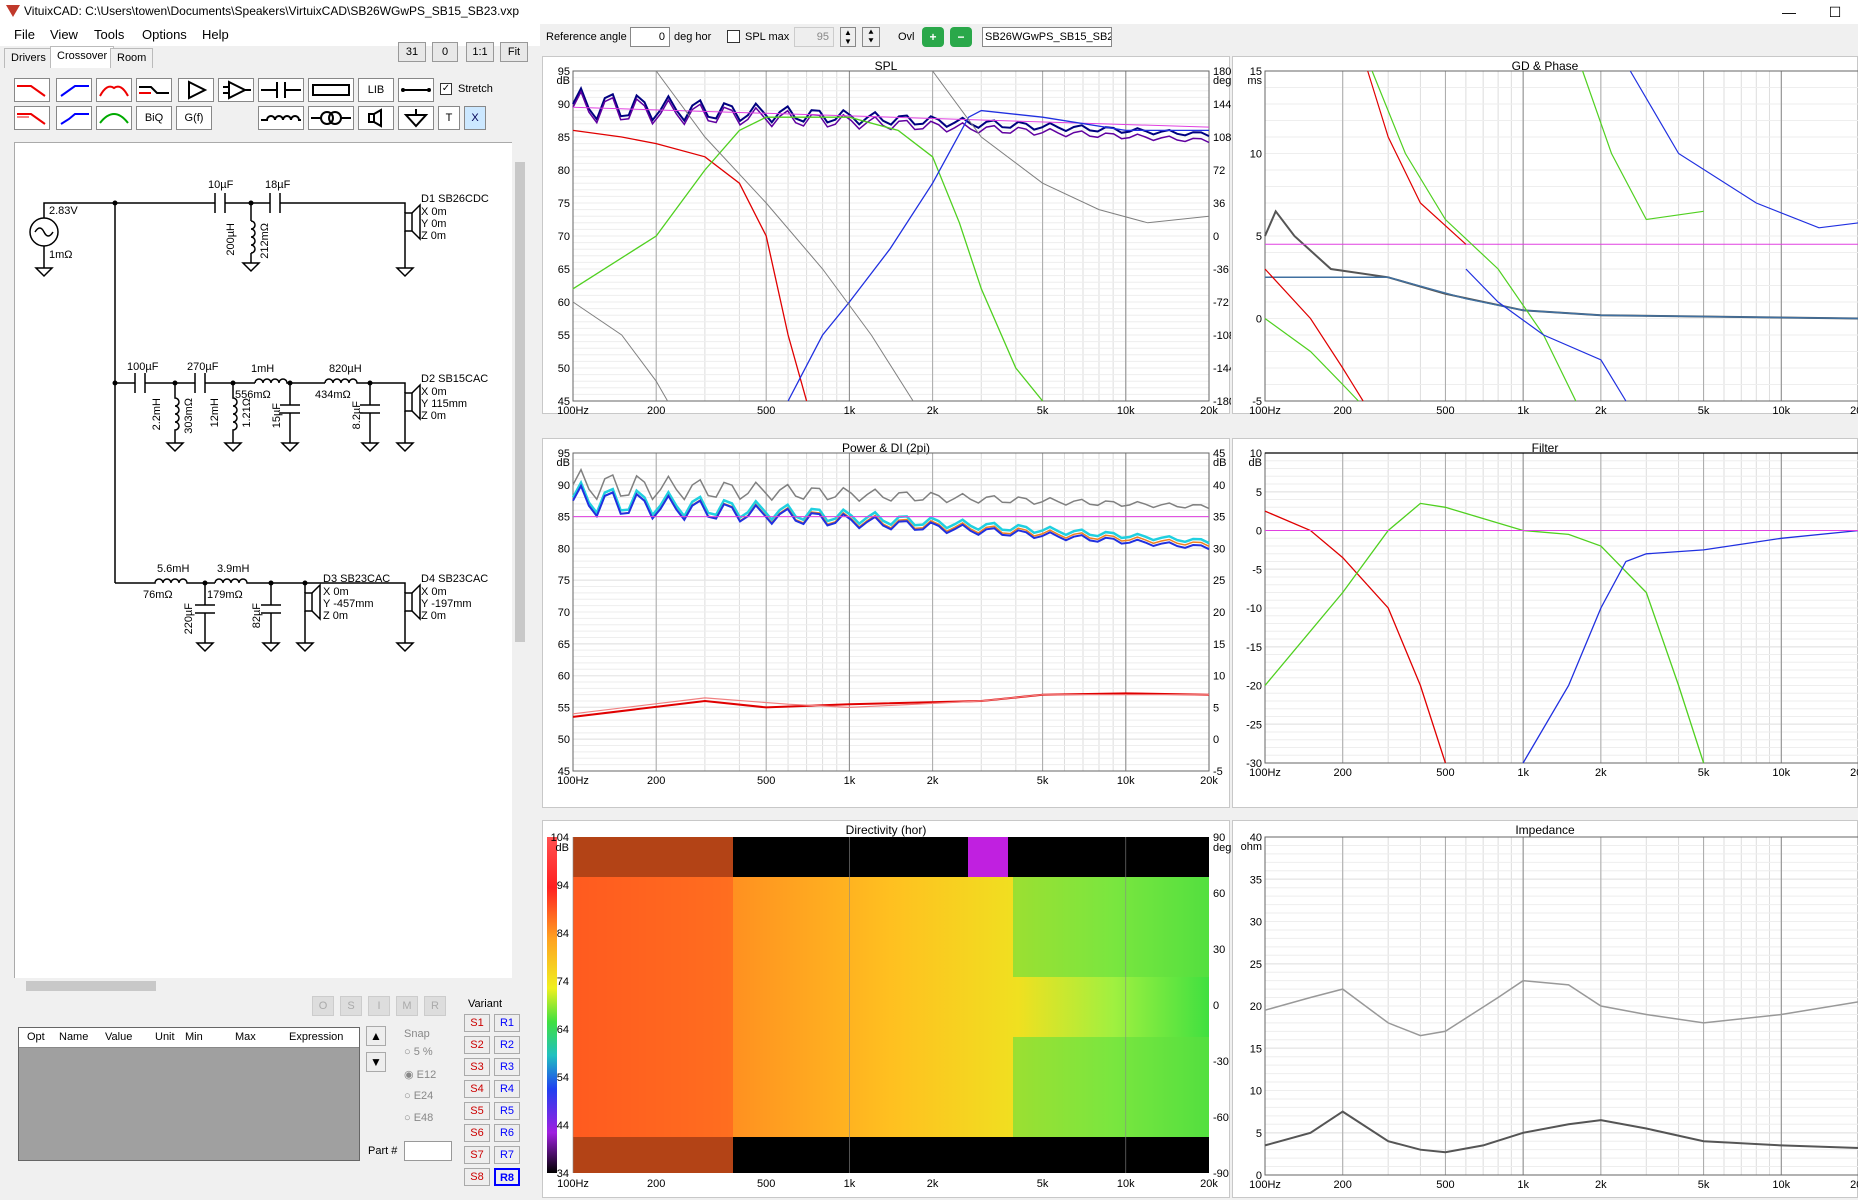  What do you see at coordinates (196, 90) in the screenshot?
I see `buffer-tool` at bounding box center [196, 90].